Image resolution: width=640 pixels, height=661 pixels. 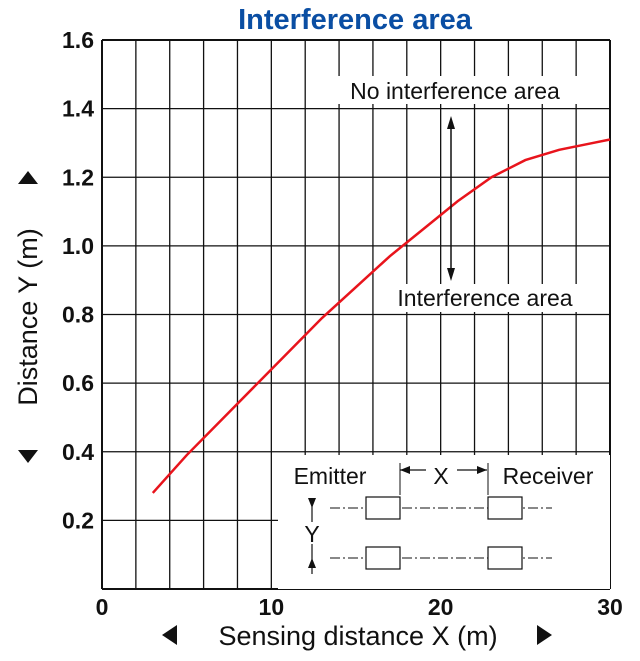 What do you see at coordinates (505, 508) in the screenshot?
I see `receiver-box-top` at bounding box center [505, 508].